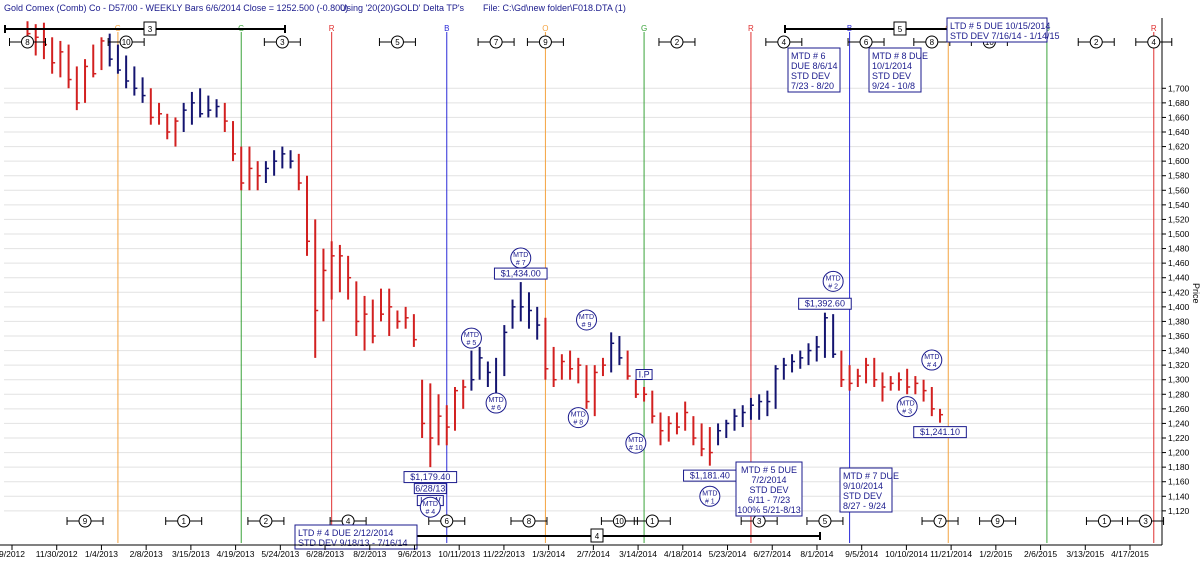 The height and width of the screenshot is (567, 1200). What do you see at coordinates (150, 28) in the screenshot?
I see `ltd-box` at bounding box center [150, 28].